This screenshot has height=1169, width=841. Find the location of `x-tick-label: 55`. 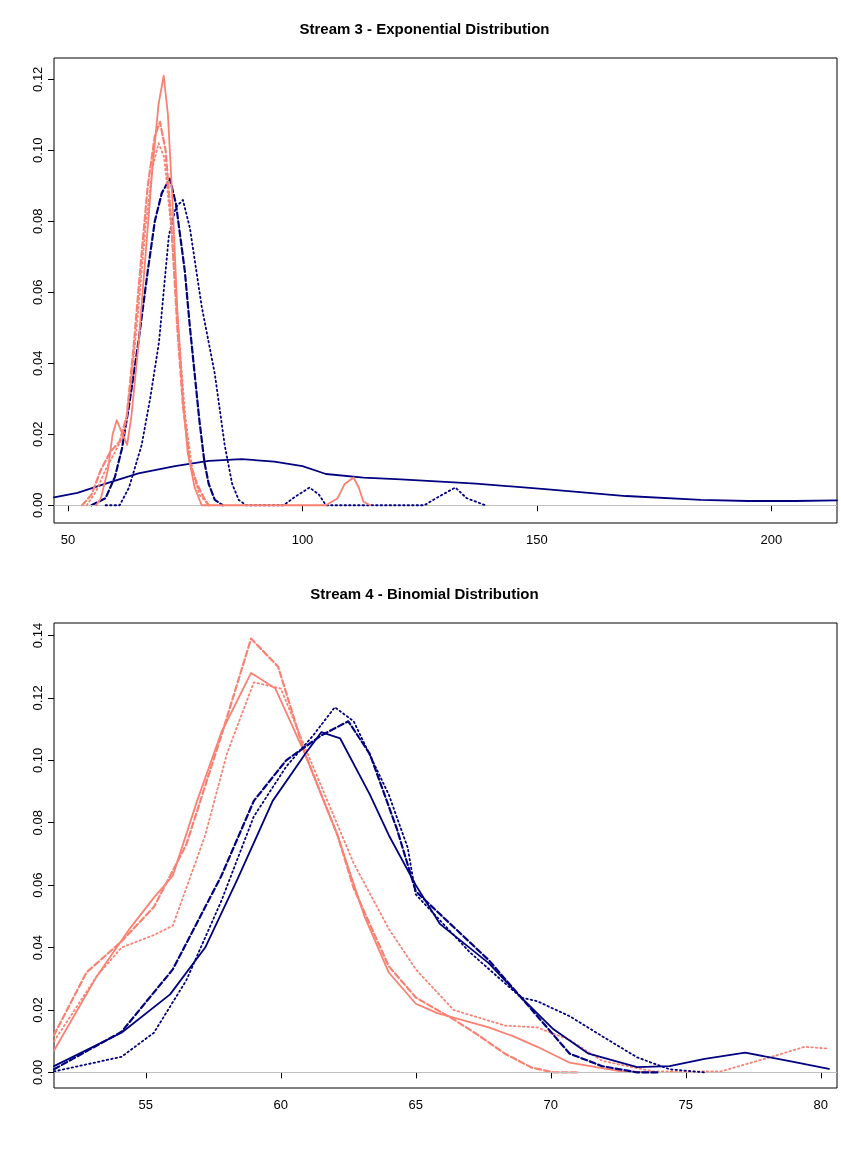

x-tick-label: 55 is located at coordinates (146, 1104).